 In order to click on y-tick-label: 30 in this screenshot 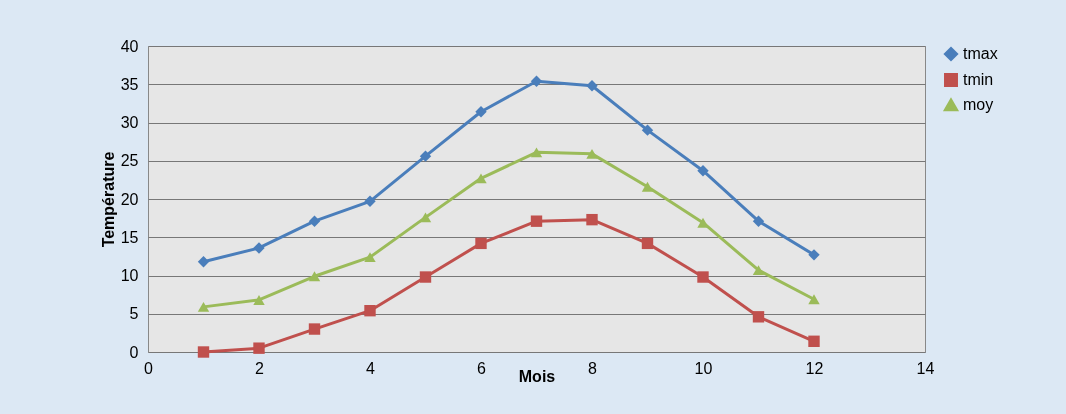, I will do `click(129, 122)`.